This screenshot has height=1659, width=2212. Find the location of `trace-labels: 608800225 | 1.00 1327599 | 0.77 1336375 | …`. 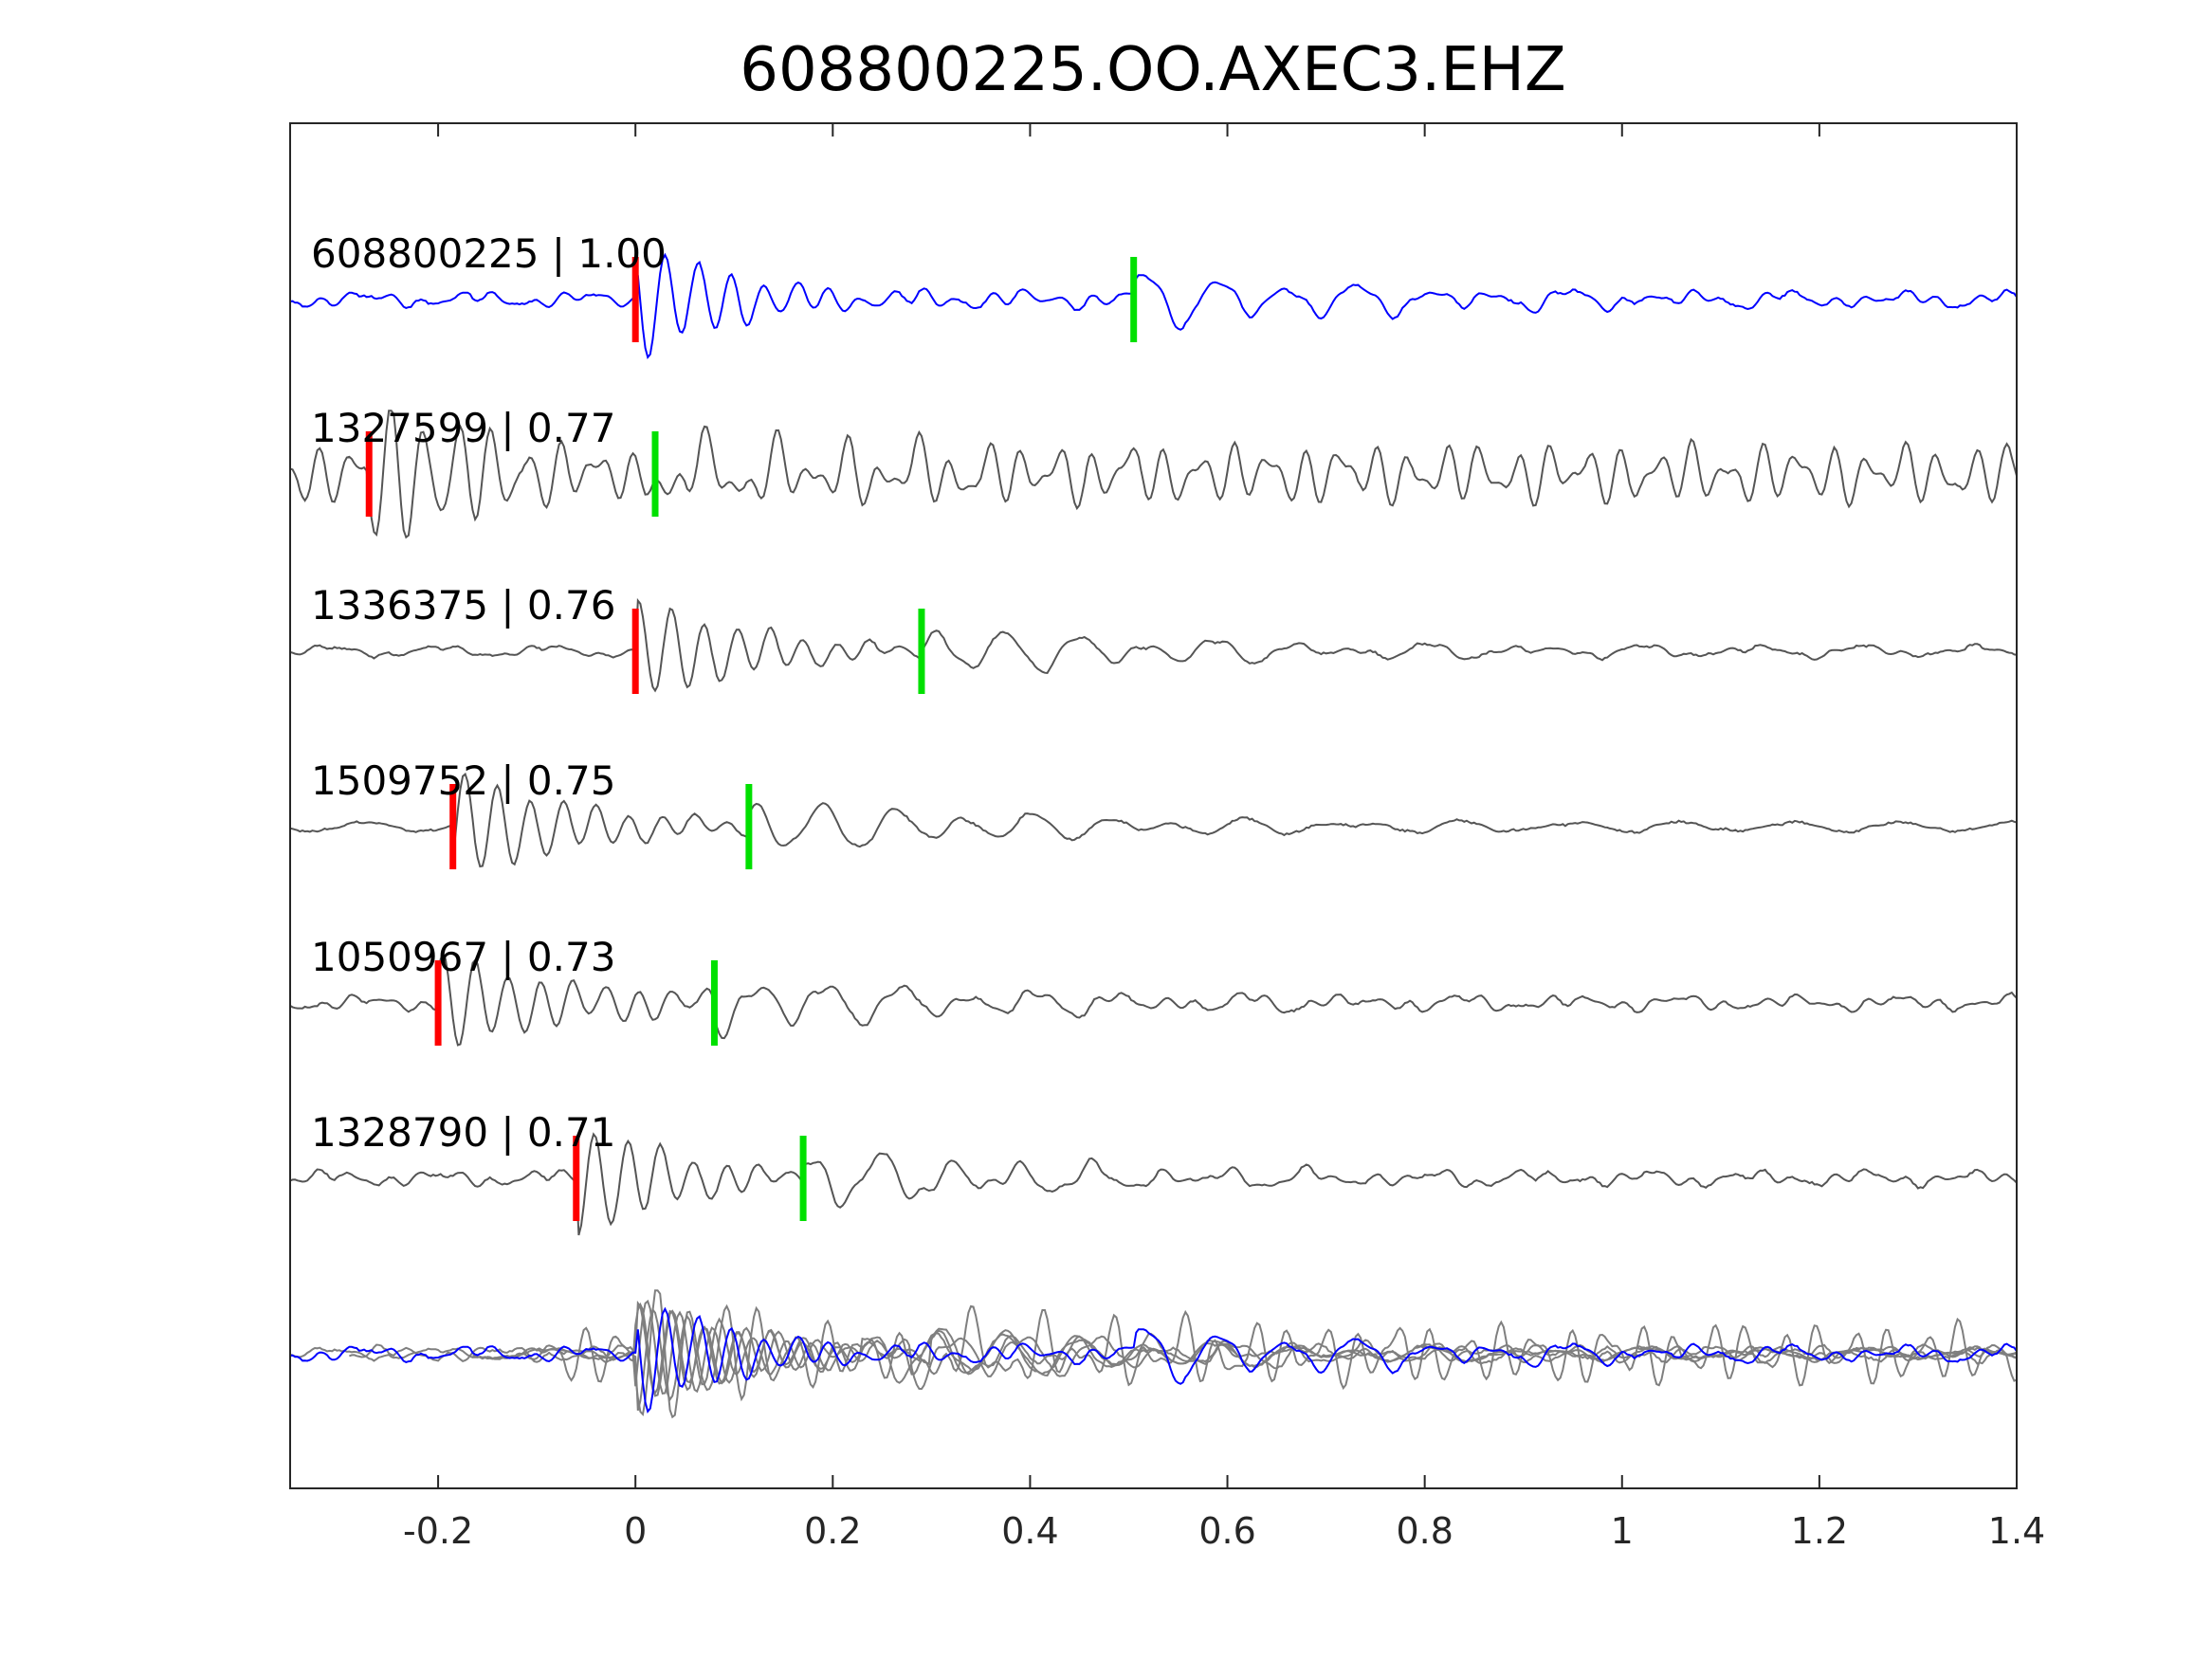

trace-labels: 608800225 | 1.00 1327599 | 0.77 1336375 | … is located at coordinates (489, 693).